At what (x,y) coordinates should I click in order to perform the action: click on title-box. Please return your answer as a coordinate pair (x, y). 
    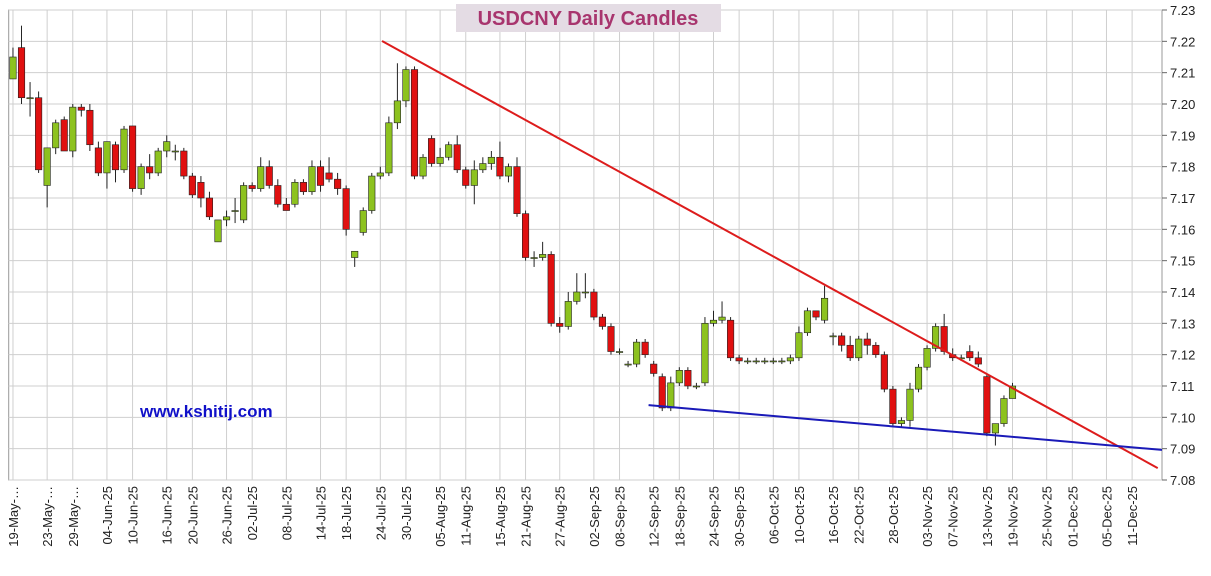
    Looking at the image, I should click on (588, 18).